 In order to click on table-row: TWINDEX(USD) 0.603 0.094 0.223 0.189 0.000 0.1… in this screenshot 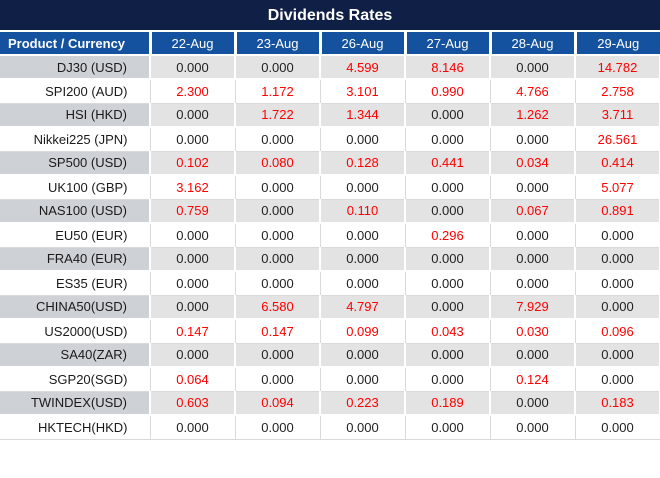, I will do `click(330, 403)`.